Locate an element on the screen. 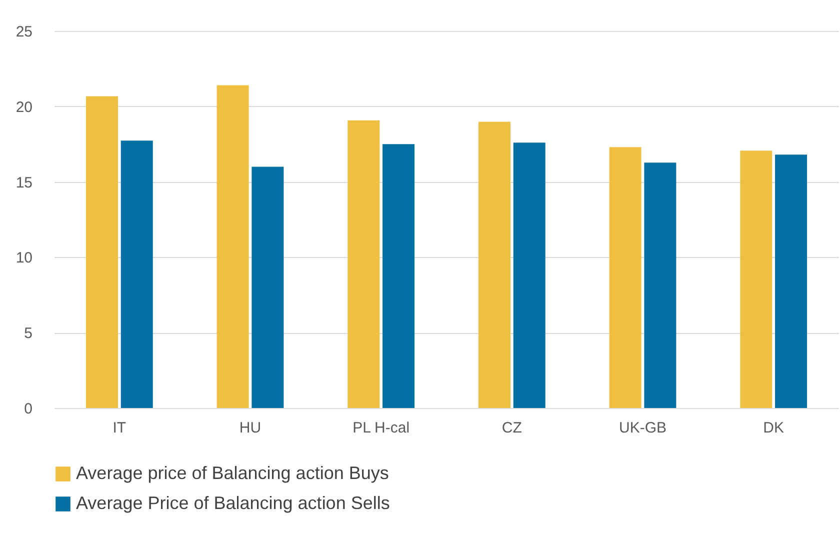 This screenshot has height=534, width=840. y-tick-label: 0 is located at coordinates (28, 409).